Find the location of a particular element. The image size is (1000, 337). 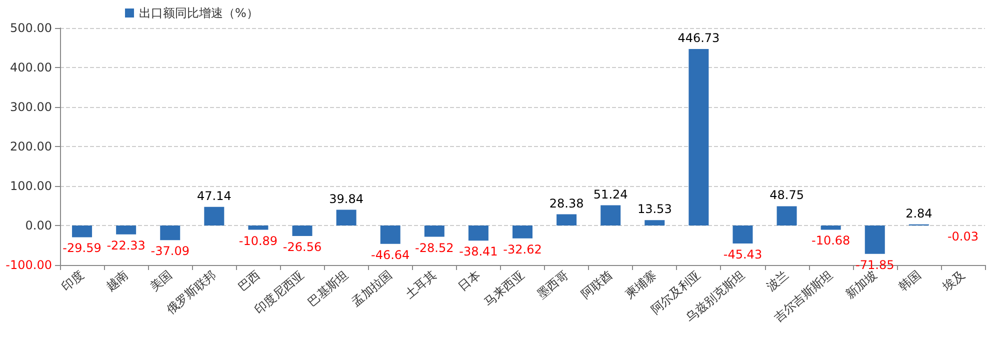

x-tick-label: 阿联酋 is located at coordinates (597, 285).